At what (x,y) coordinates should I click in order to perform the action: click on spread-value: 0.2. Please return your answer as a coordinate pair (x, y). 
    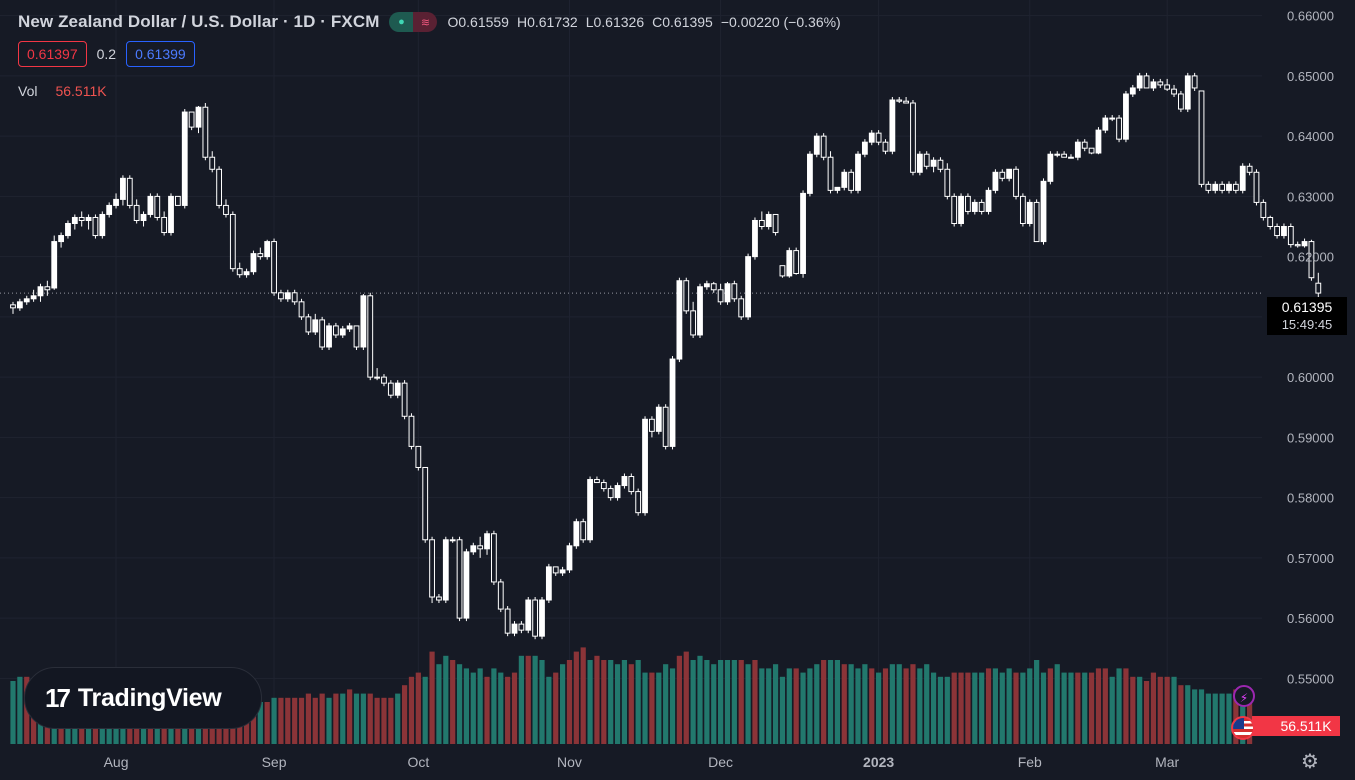
    Looking at the image, I should click on (106, 54).